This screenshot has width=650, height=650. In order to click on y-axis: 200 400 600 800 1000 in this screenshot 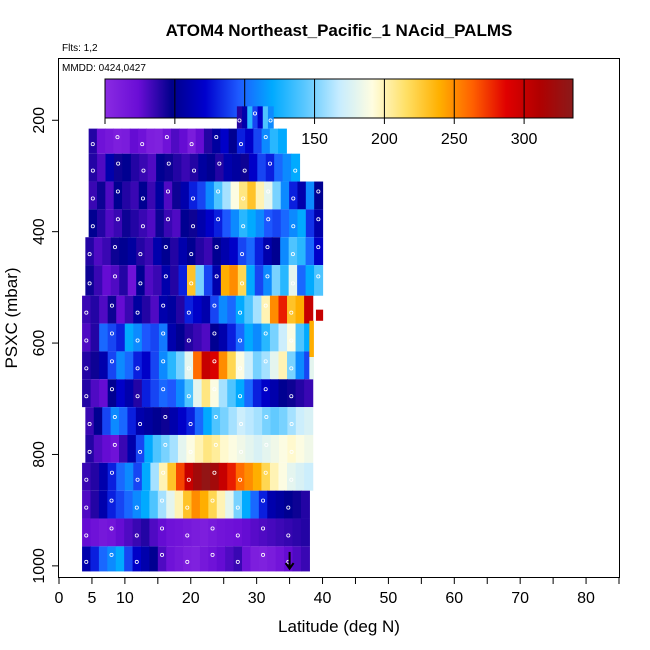, I will do `click(45, 345)`.